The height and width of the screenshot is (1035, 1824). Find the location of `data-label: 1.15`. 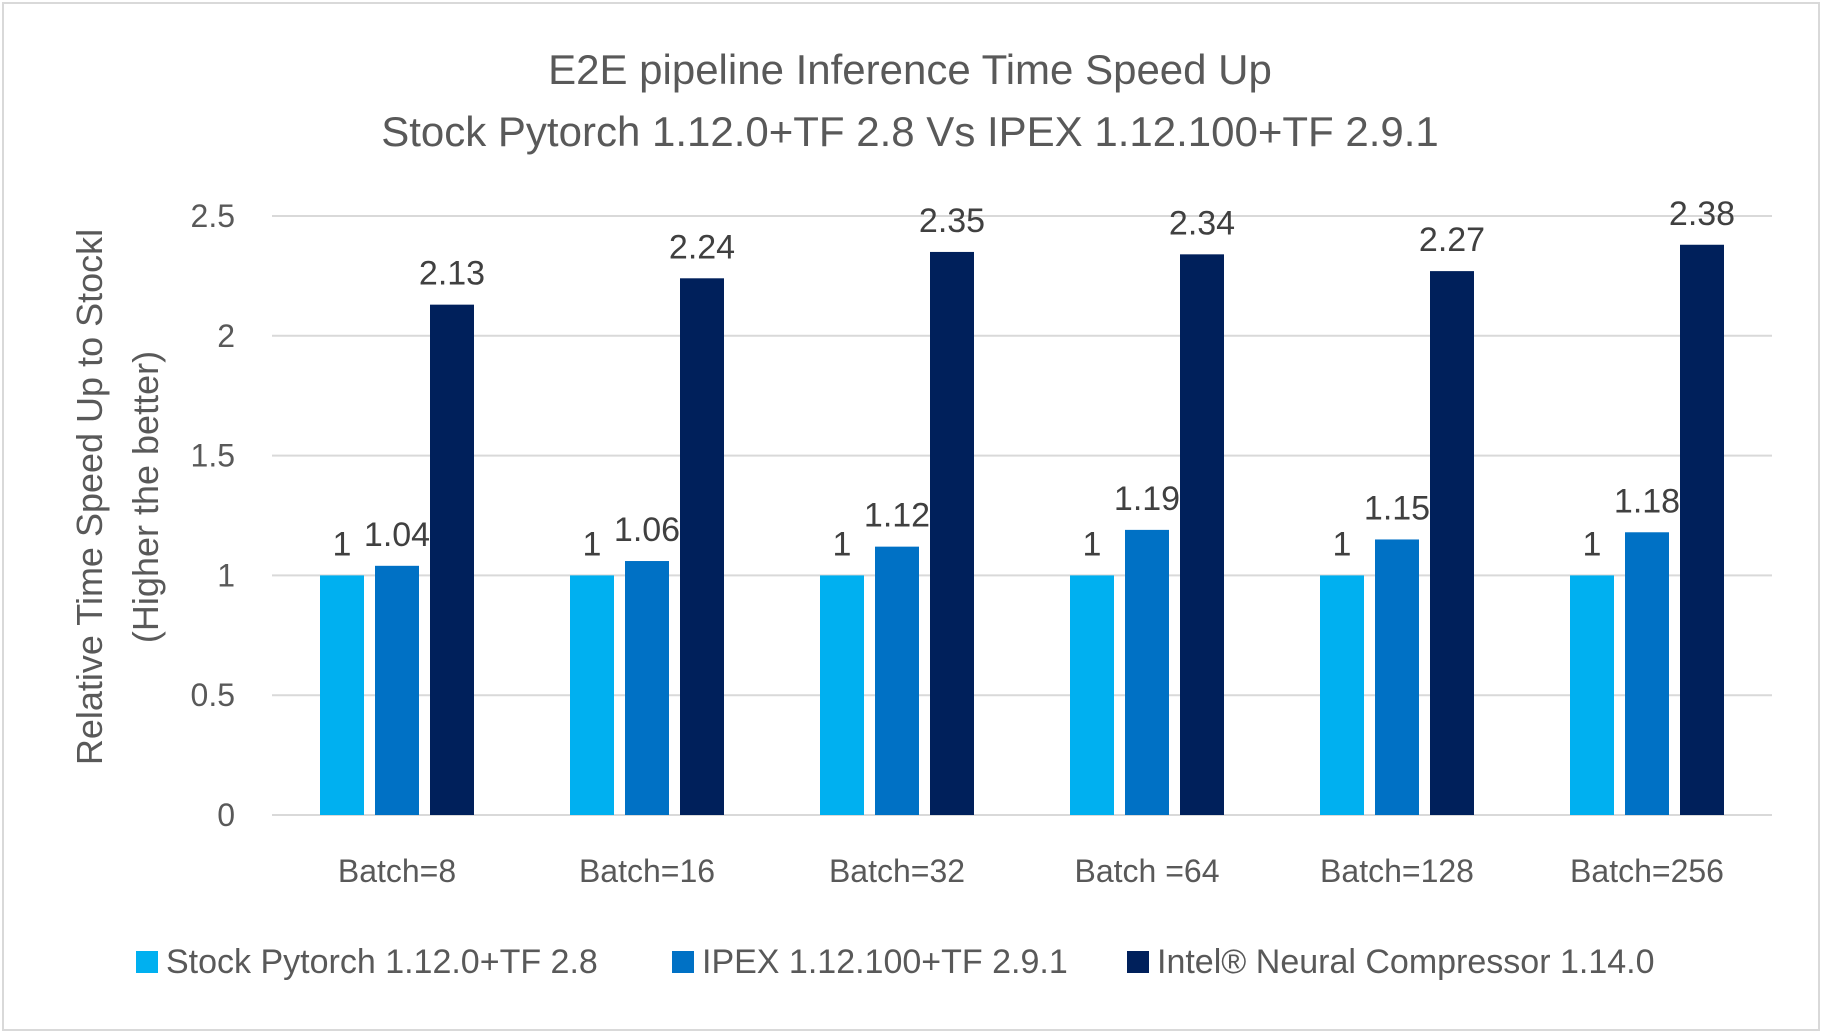

data-label: 1.15 is located at coordinates (1397, 508).